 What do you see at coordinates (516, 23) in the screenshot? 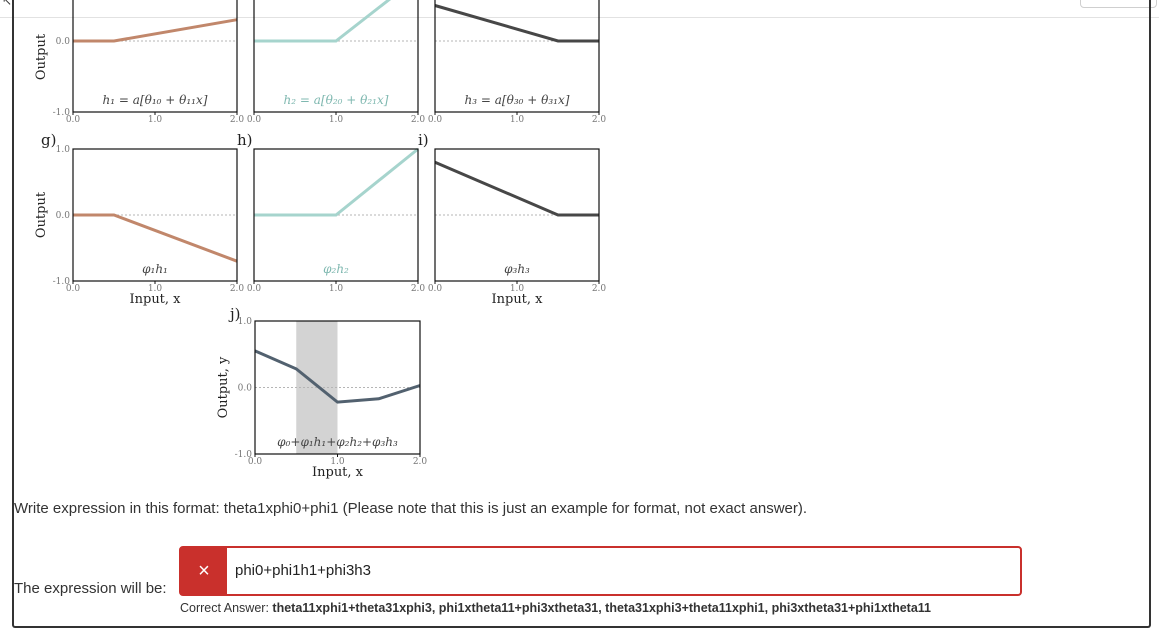
I see `series-line-top3` at bounding box center [516, 23].